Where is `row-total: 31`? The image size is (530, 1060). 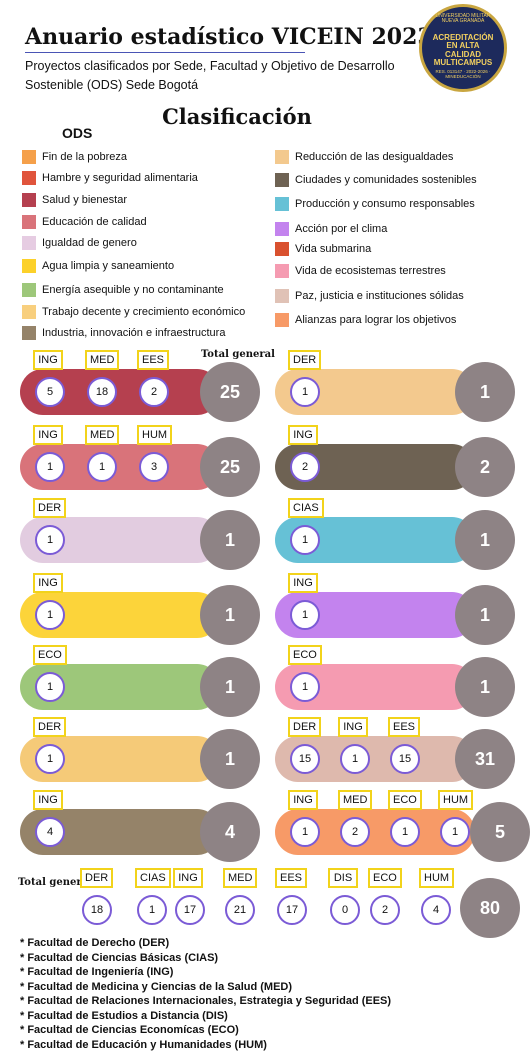 row-total: 31 is located at coordinates (485, 759).